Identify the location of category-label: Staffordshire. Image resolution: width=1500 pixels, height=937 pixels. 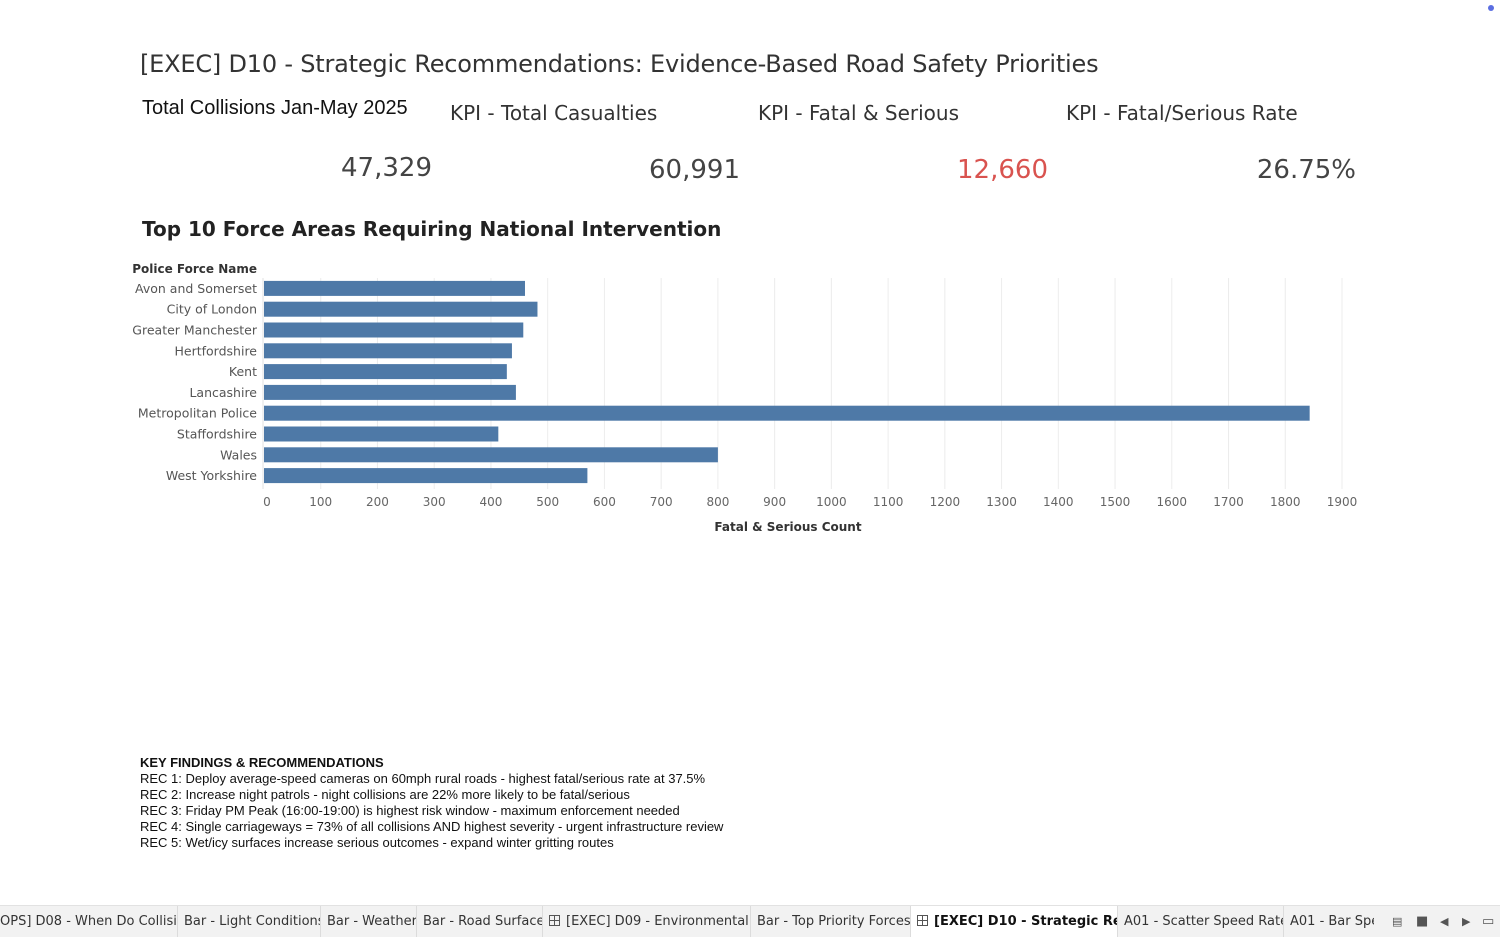
(217, 434).